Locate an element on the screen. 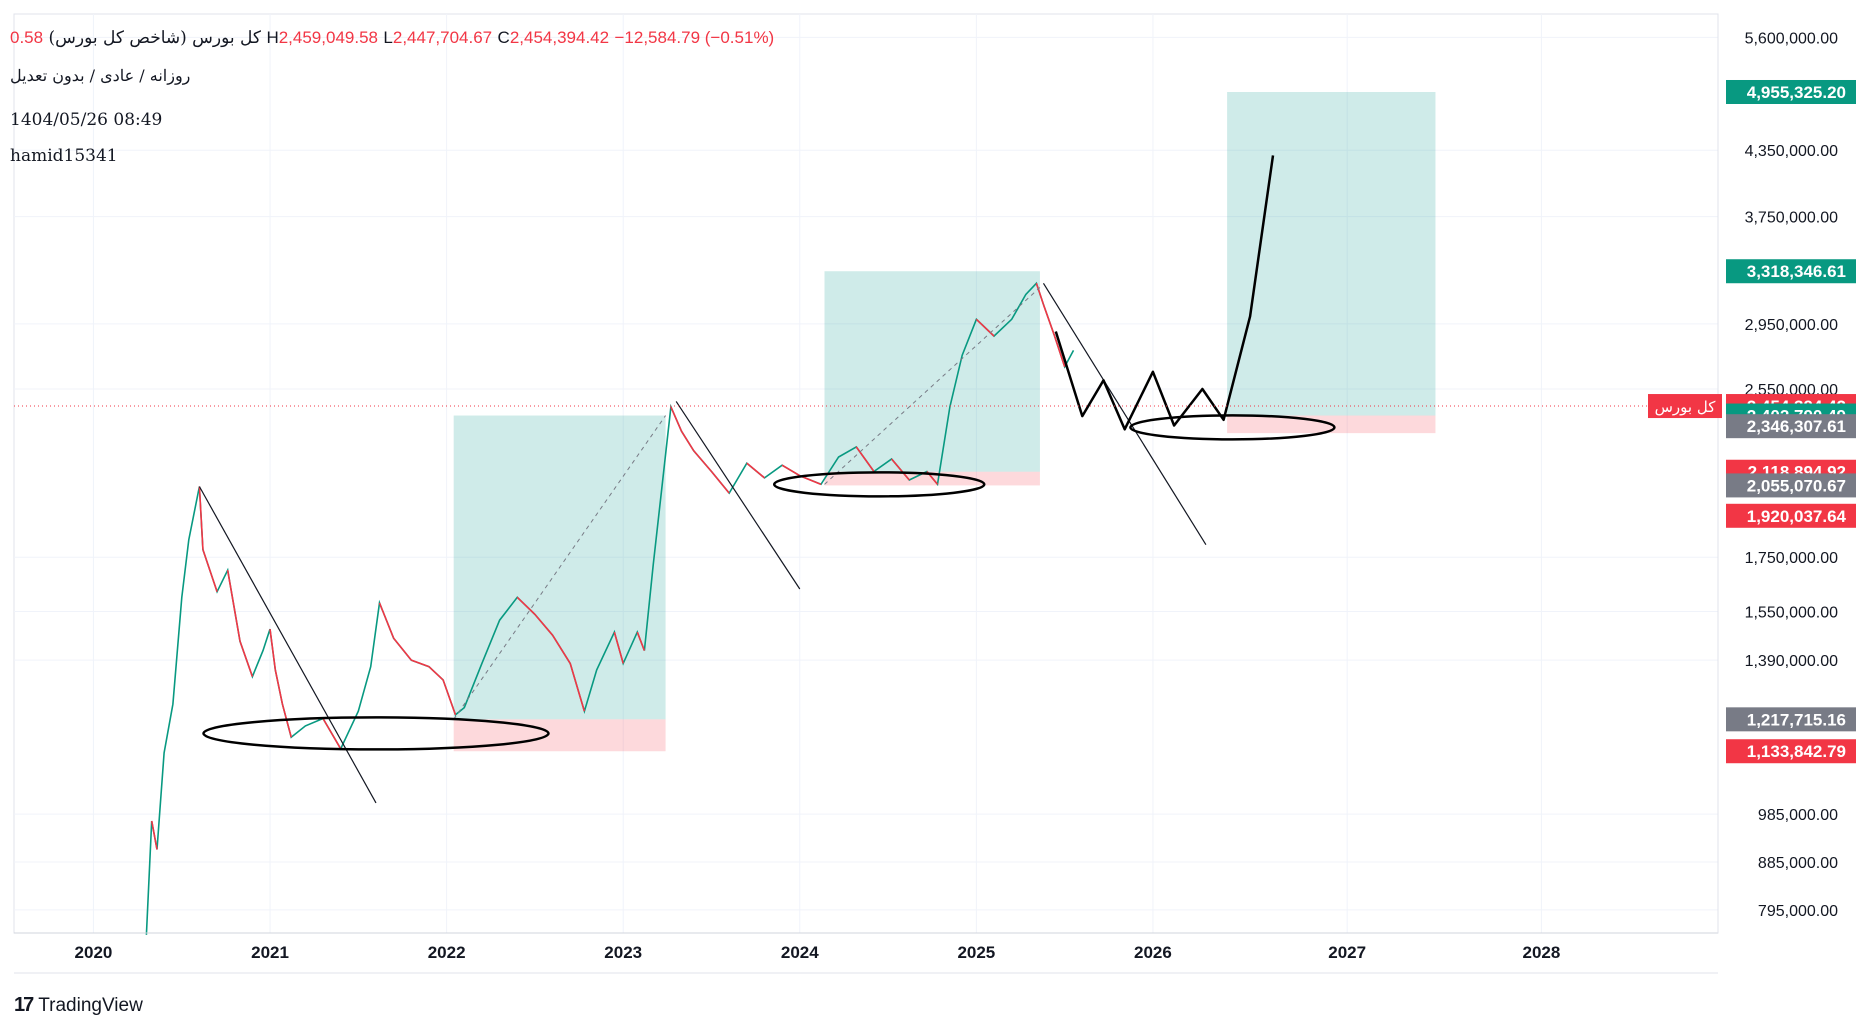 The image size is (1866, 1027). y-tick-label: 1,750,000.00 is located at coordinates (1792, 558).